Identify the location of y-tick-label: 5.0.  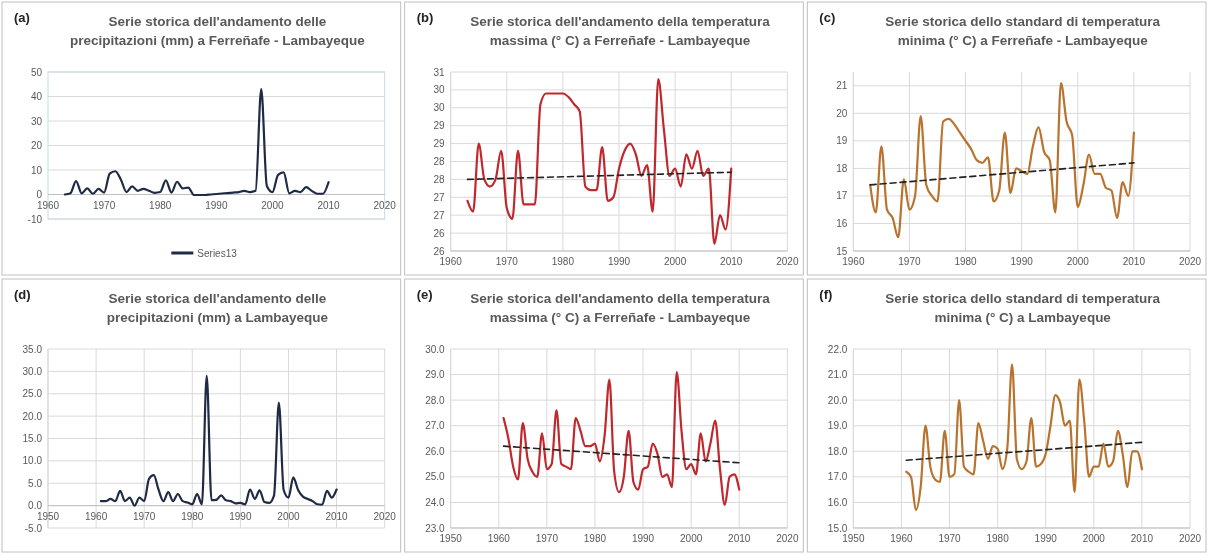
(35, 483).